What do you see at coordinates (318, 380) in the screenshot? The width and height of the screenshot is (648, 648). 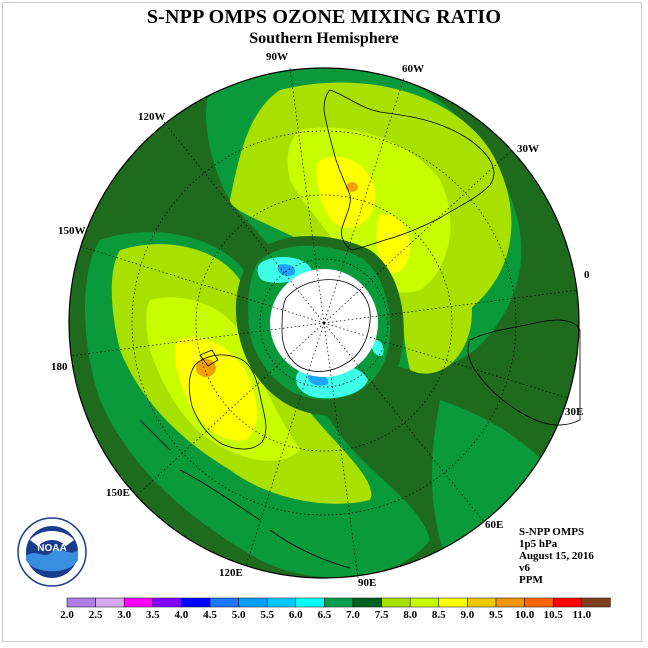 I see `field-blue-lower` at bounding box center [318, 380].